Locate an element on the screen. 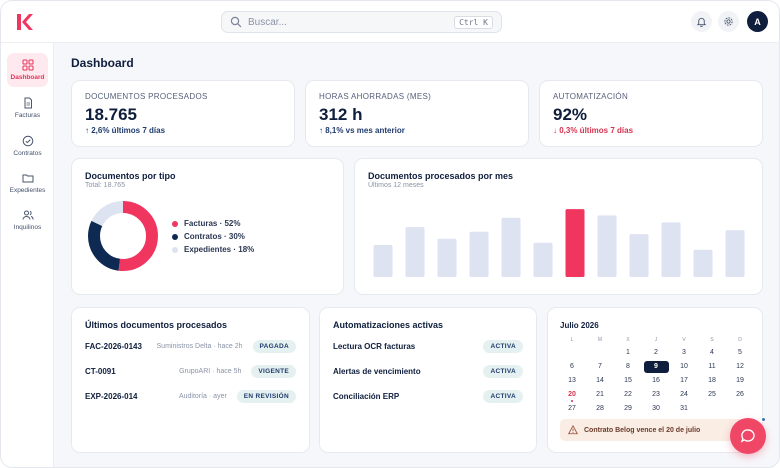 The image size is (780, 468). calendar-day: 3 is located at coordinates (684, 352).